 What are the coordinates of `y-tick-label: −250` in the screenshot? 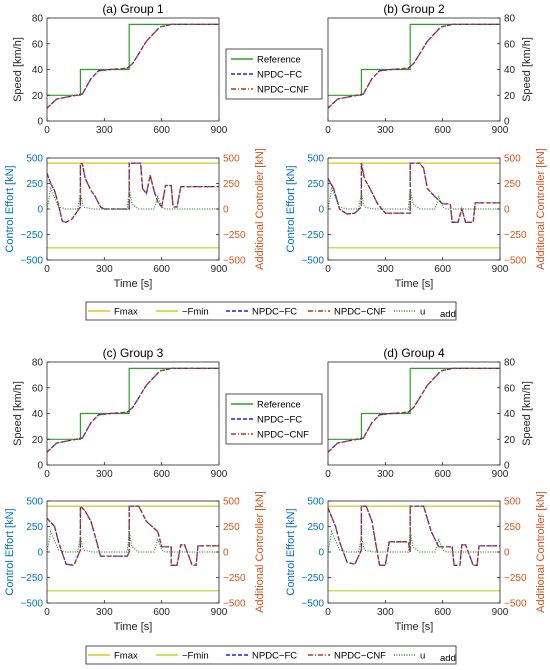 It's located at (312, 235).